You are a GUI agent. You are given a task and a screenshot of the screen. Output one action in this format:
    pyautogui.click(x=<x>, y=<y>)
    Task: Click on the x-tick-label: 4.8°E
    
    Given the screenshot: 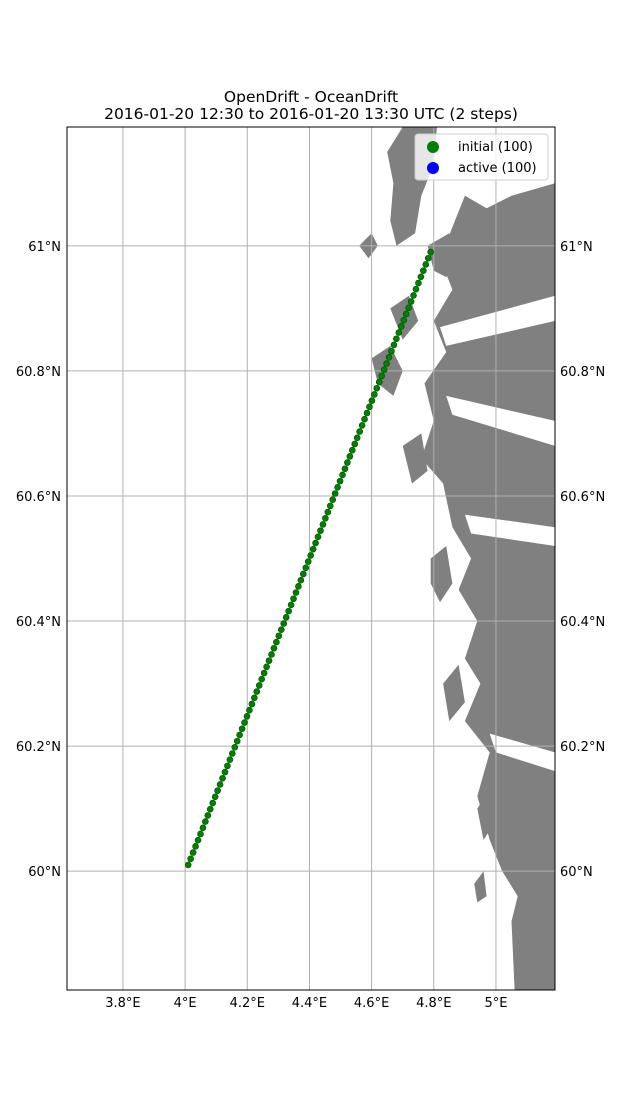 What is the action you would take?
    pyautogui.click(x=433, y=1003)
    